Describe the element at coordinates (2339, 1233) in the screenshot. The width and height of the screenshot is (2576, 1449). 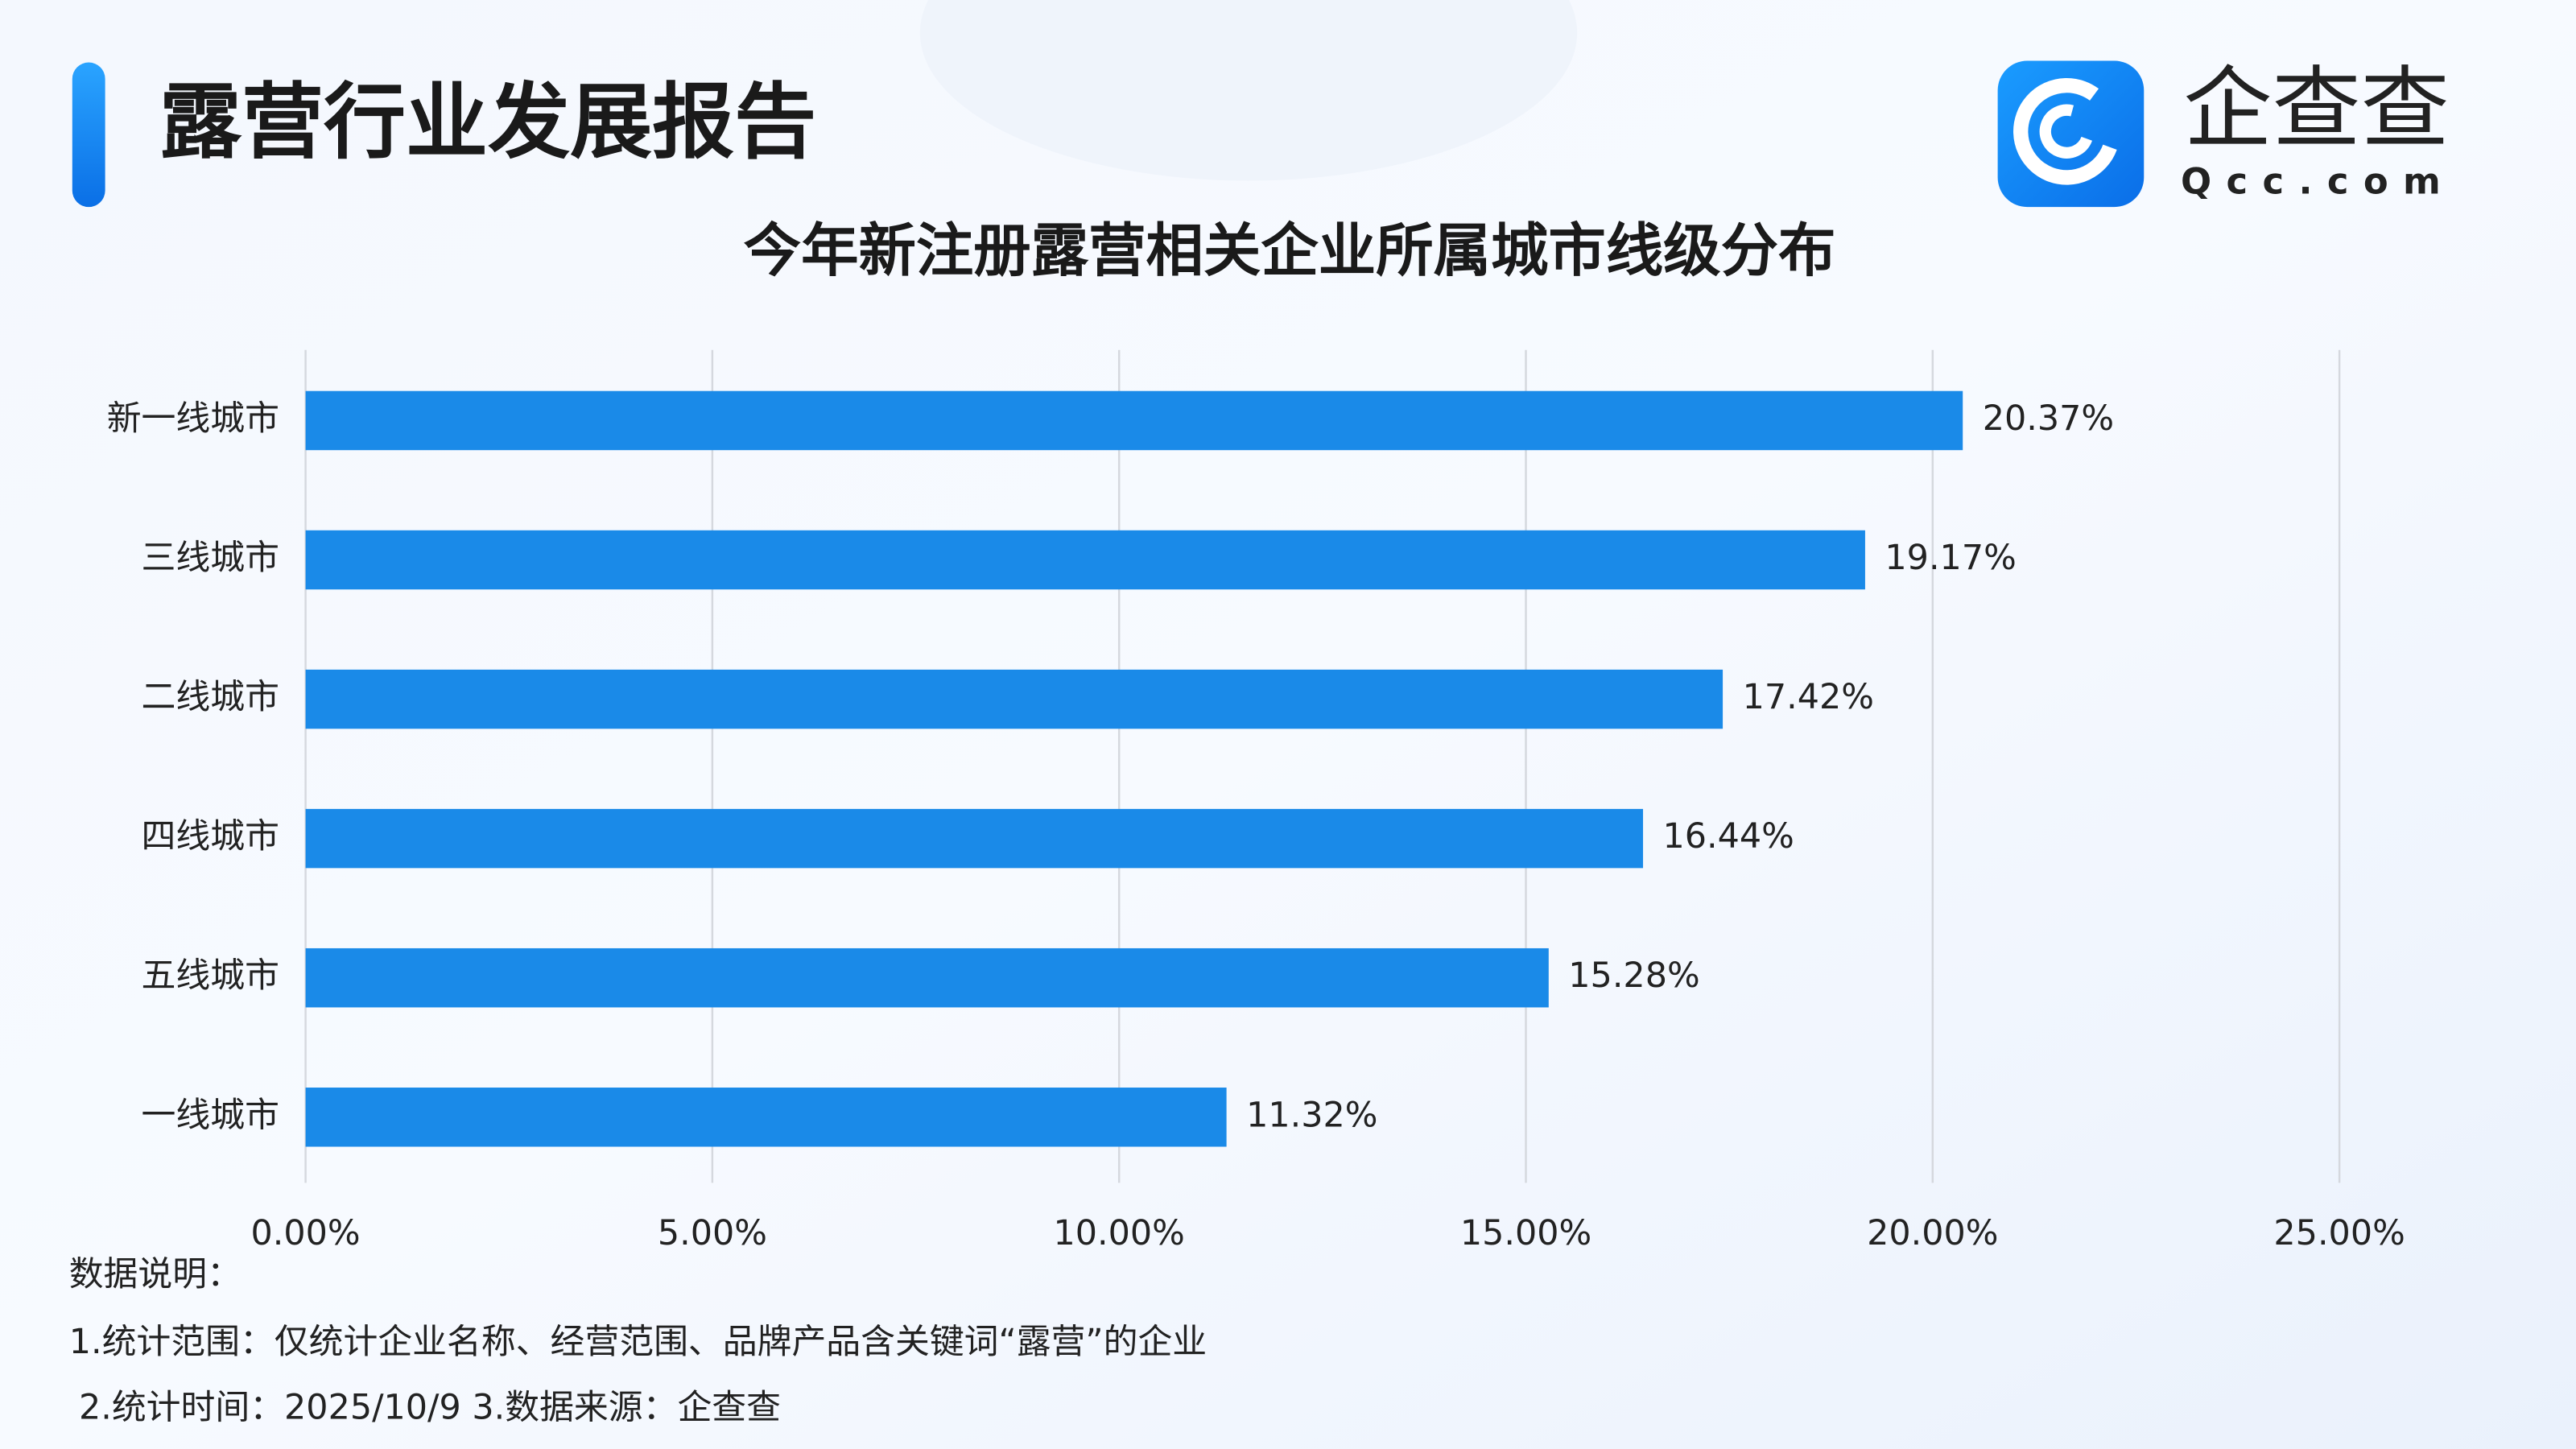
I see `x-tick-label: 25.00%` at that location.